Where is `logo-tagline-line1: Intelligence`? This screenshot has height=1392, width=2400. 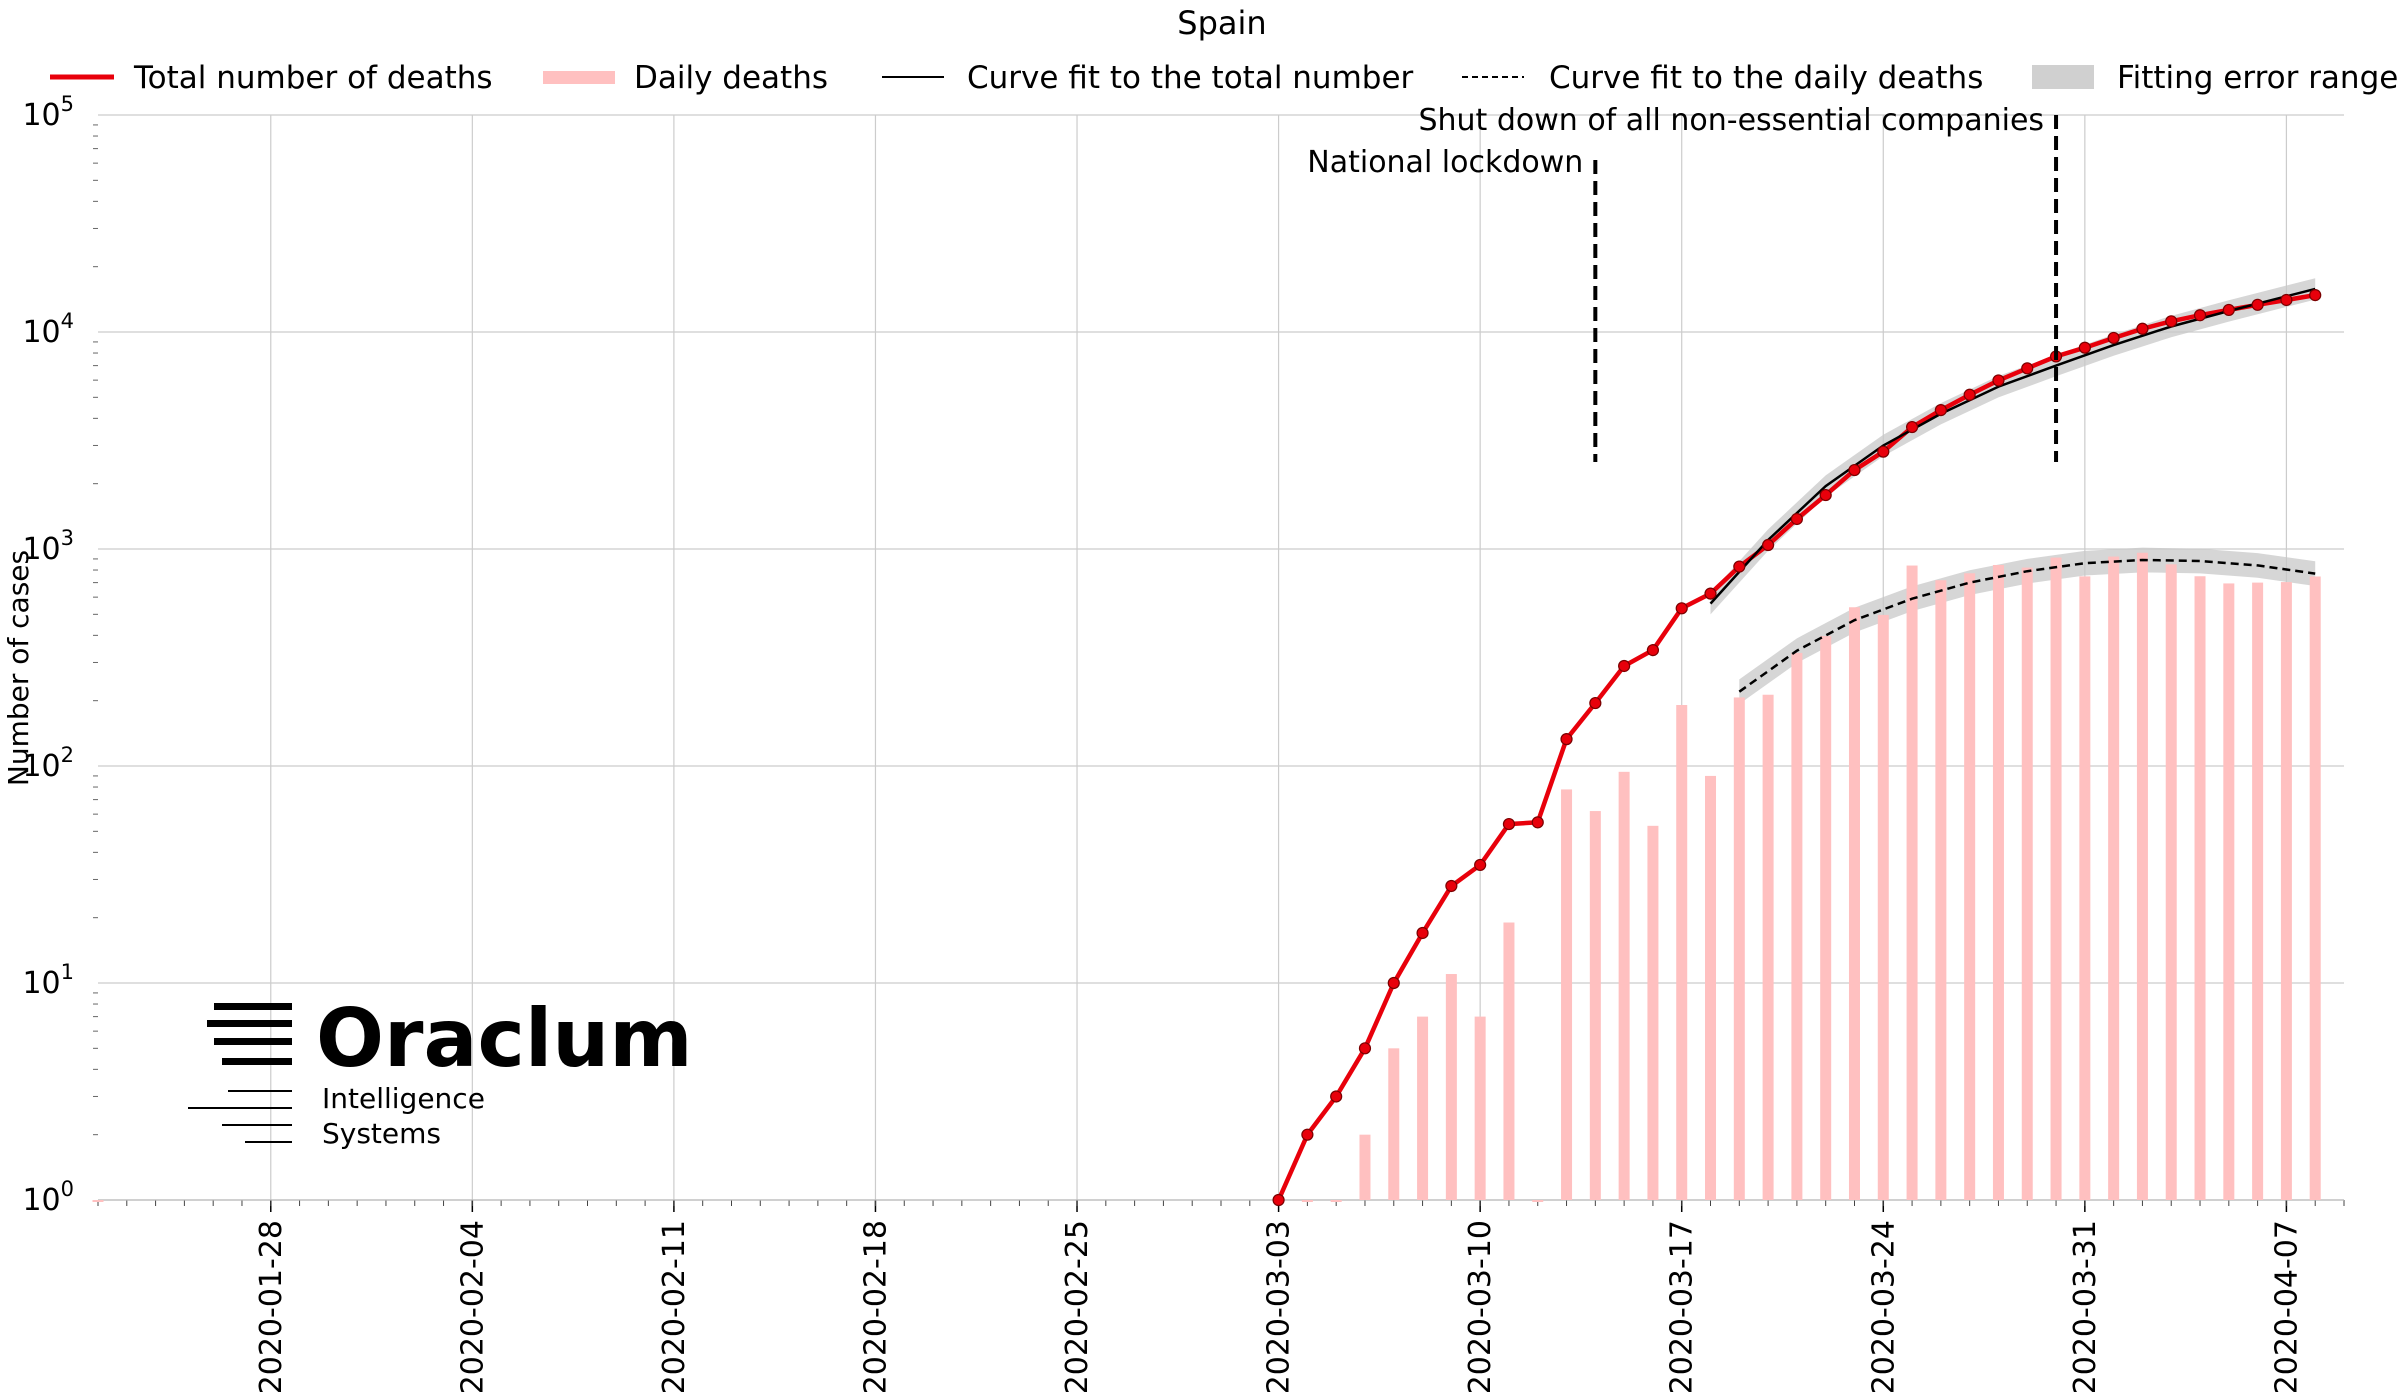 logo-tagline-line1: Intelligence is located at coordinates (403, 1098).